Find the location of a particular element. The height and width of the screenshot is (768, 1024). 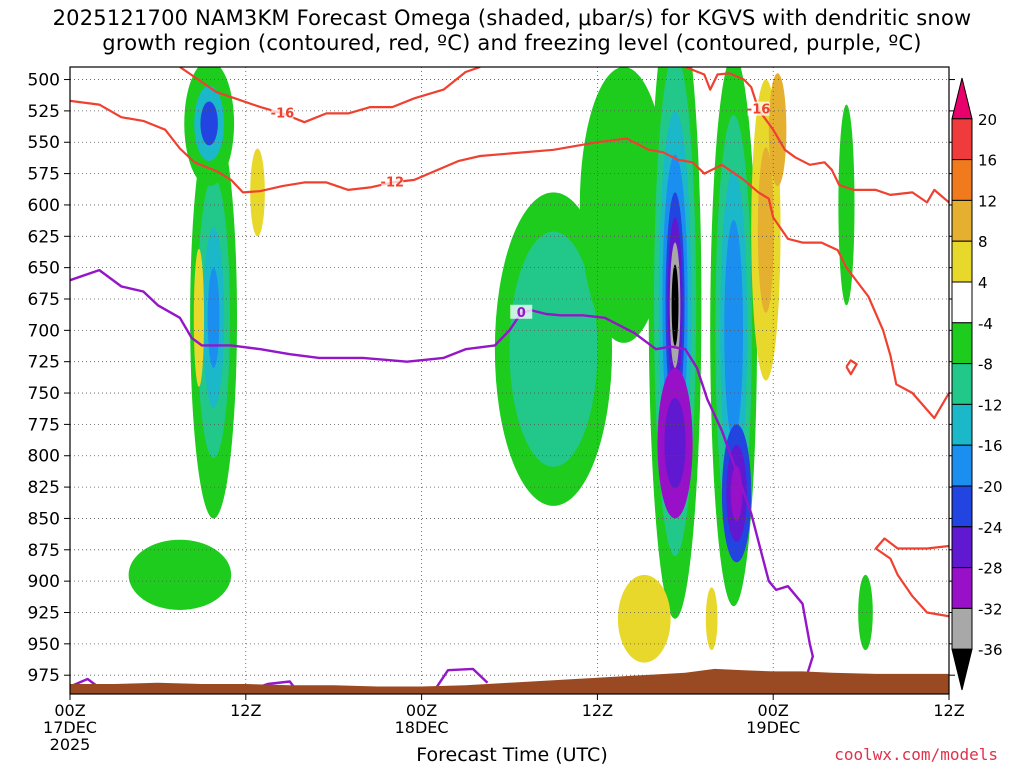

contour-label: 0 is located at coordinates (521, 313).